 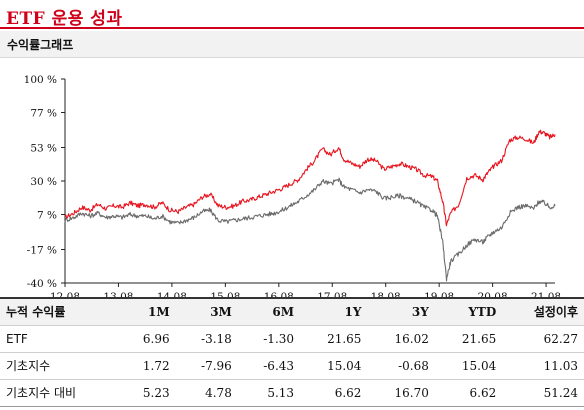 What do you see at coordinates (60, 312) in the screenshot?
I see `header-cell: 누적 수익률` at bounding box center [60, 312].